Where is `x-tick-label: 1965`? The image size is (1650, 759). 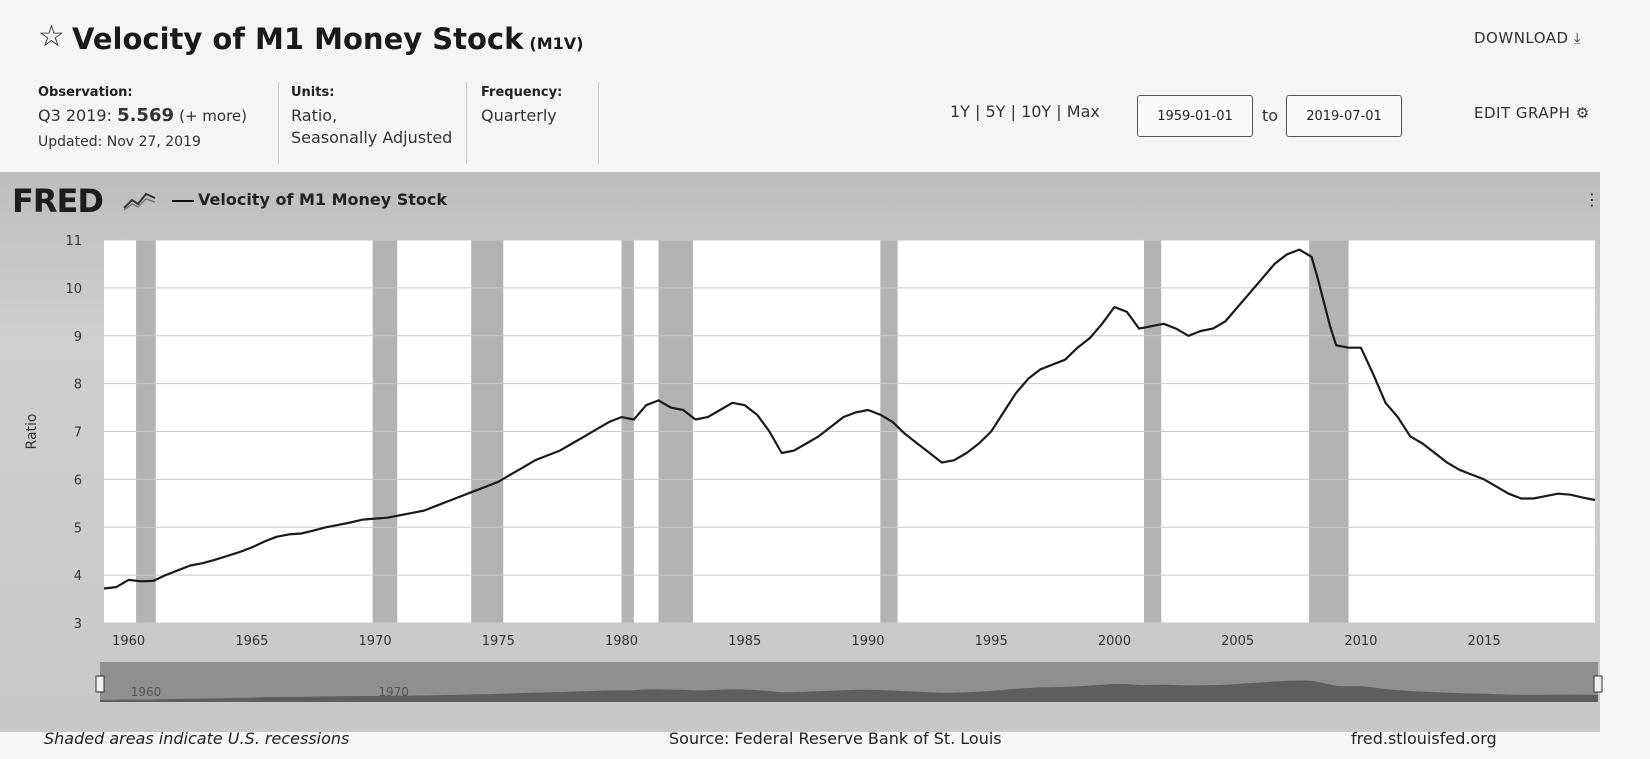
x-tick-label: 1965 is located at coordinates (251, 641).